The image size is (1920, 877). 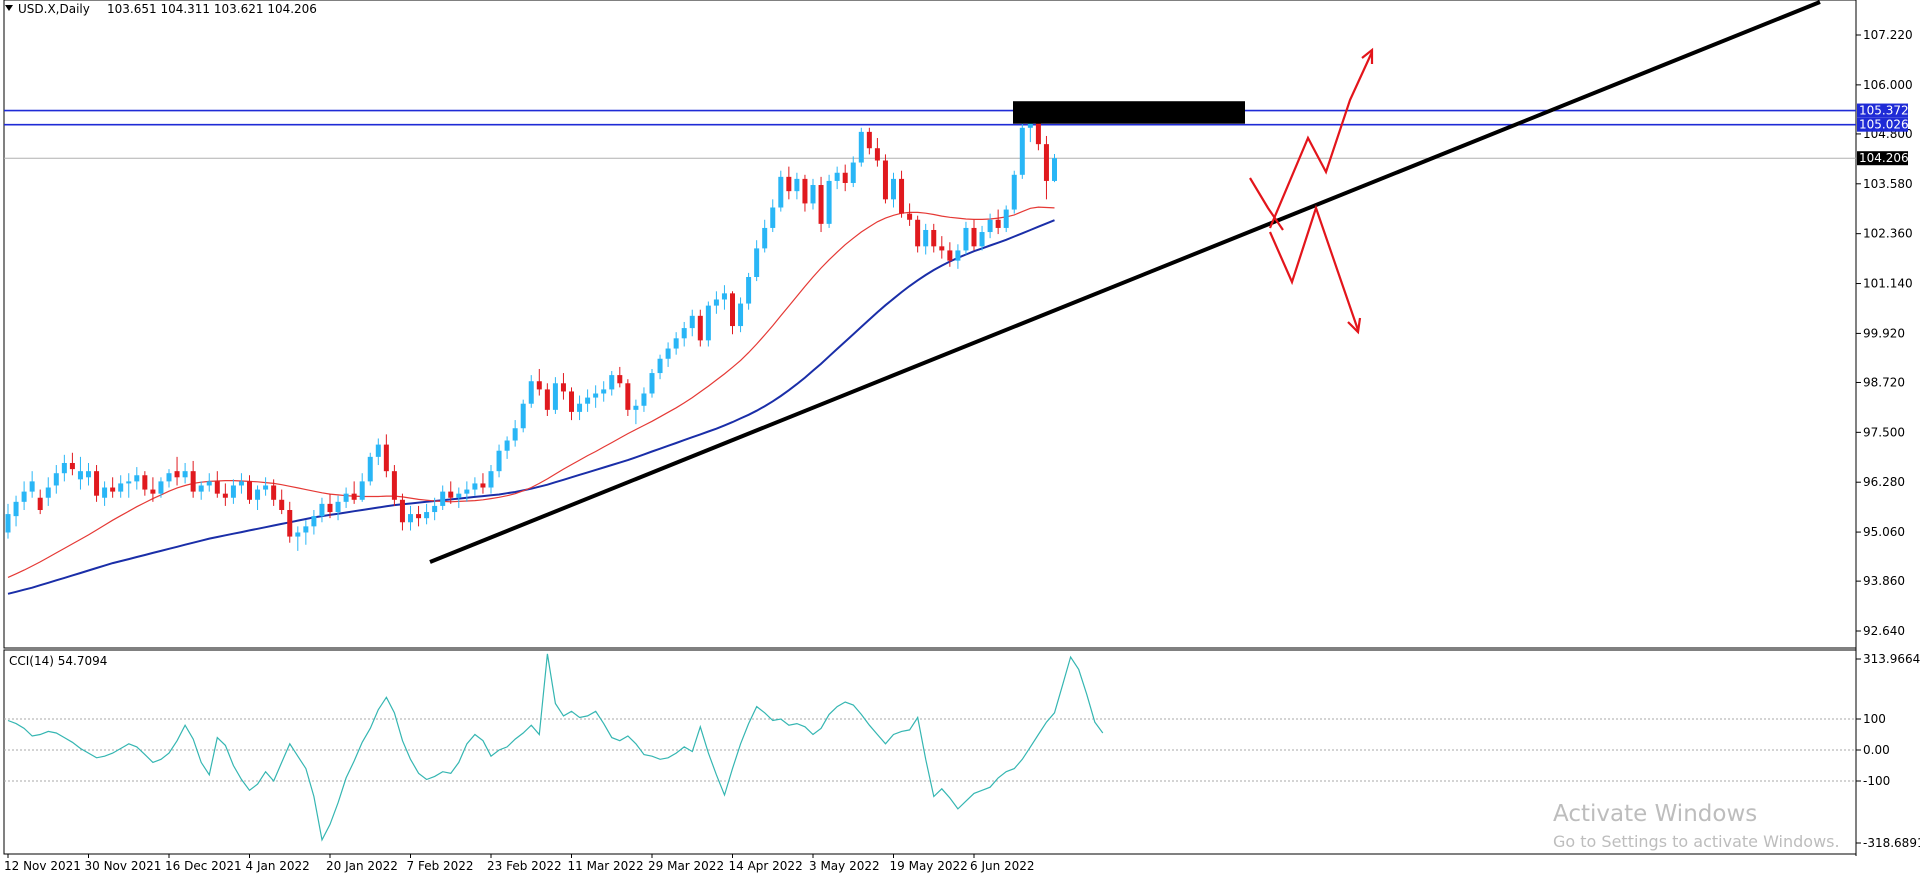 I want to click on time-tick-label: 20 Jan 2022, so click(x=362, y=866).